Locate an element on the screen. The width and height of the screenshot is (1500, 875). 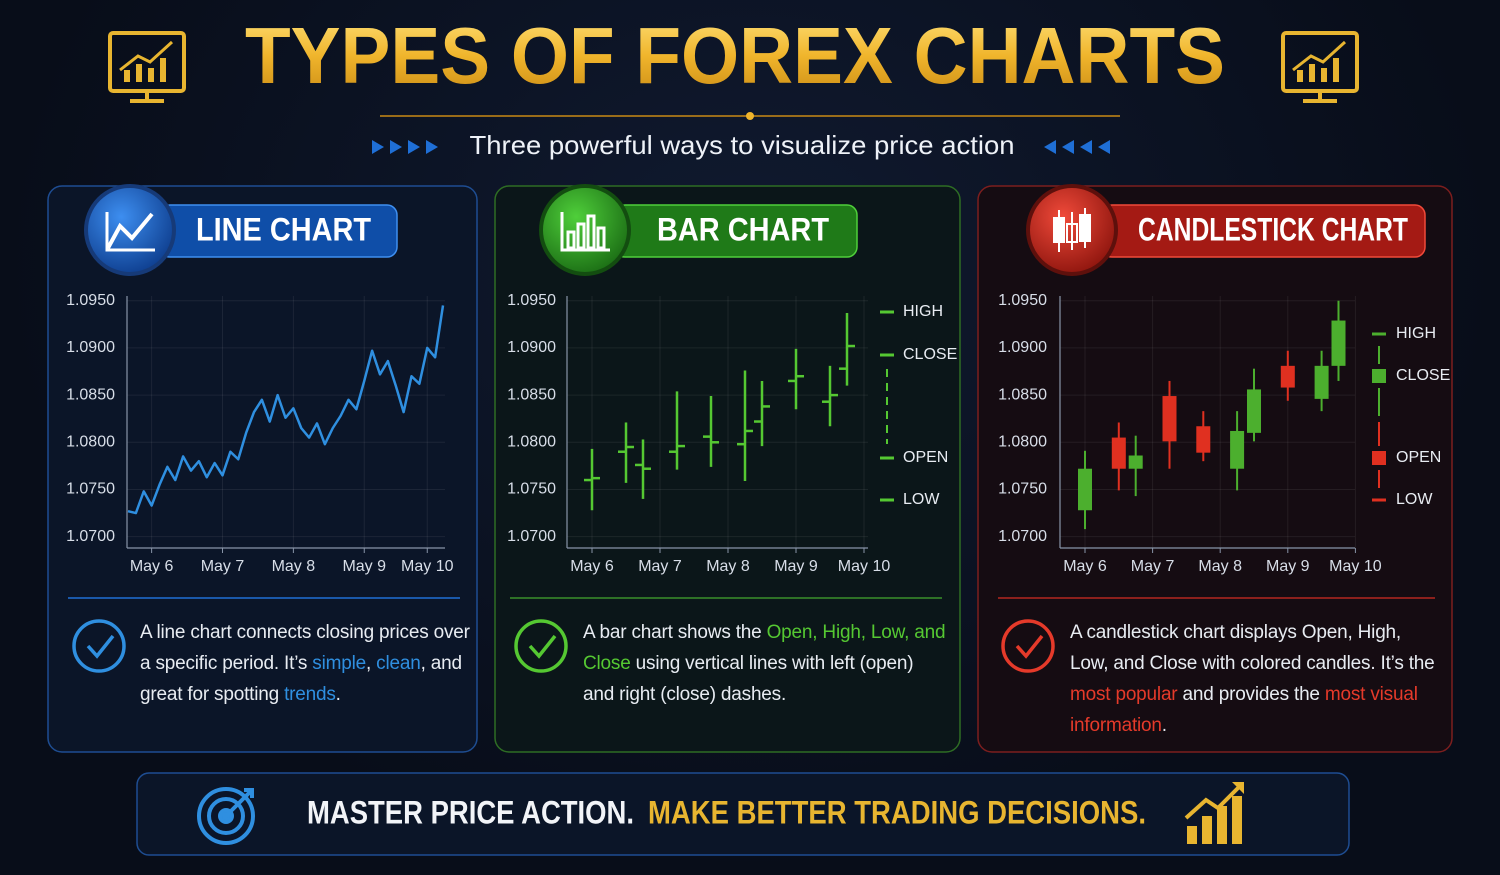
heading-icon is located at coordinates (130, 230).